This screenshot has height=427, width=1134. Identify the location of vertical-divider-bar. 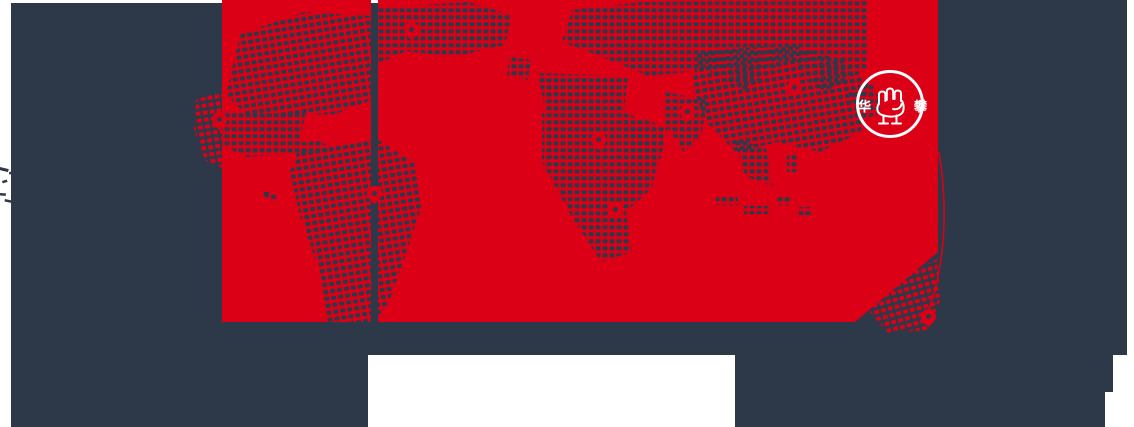
(374, 179).